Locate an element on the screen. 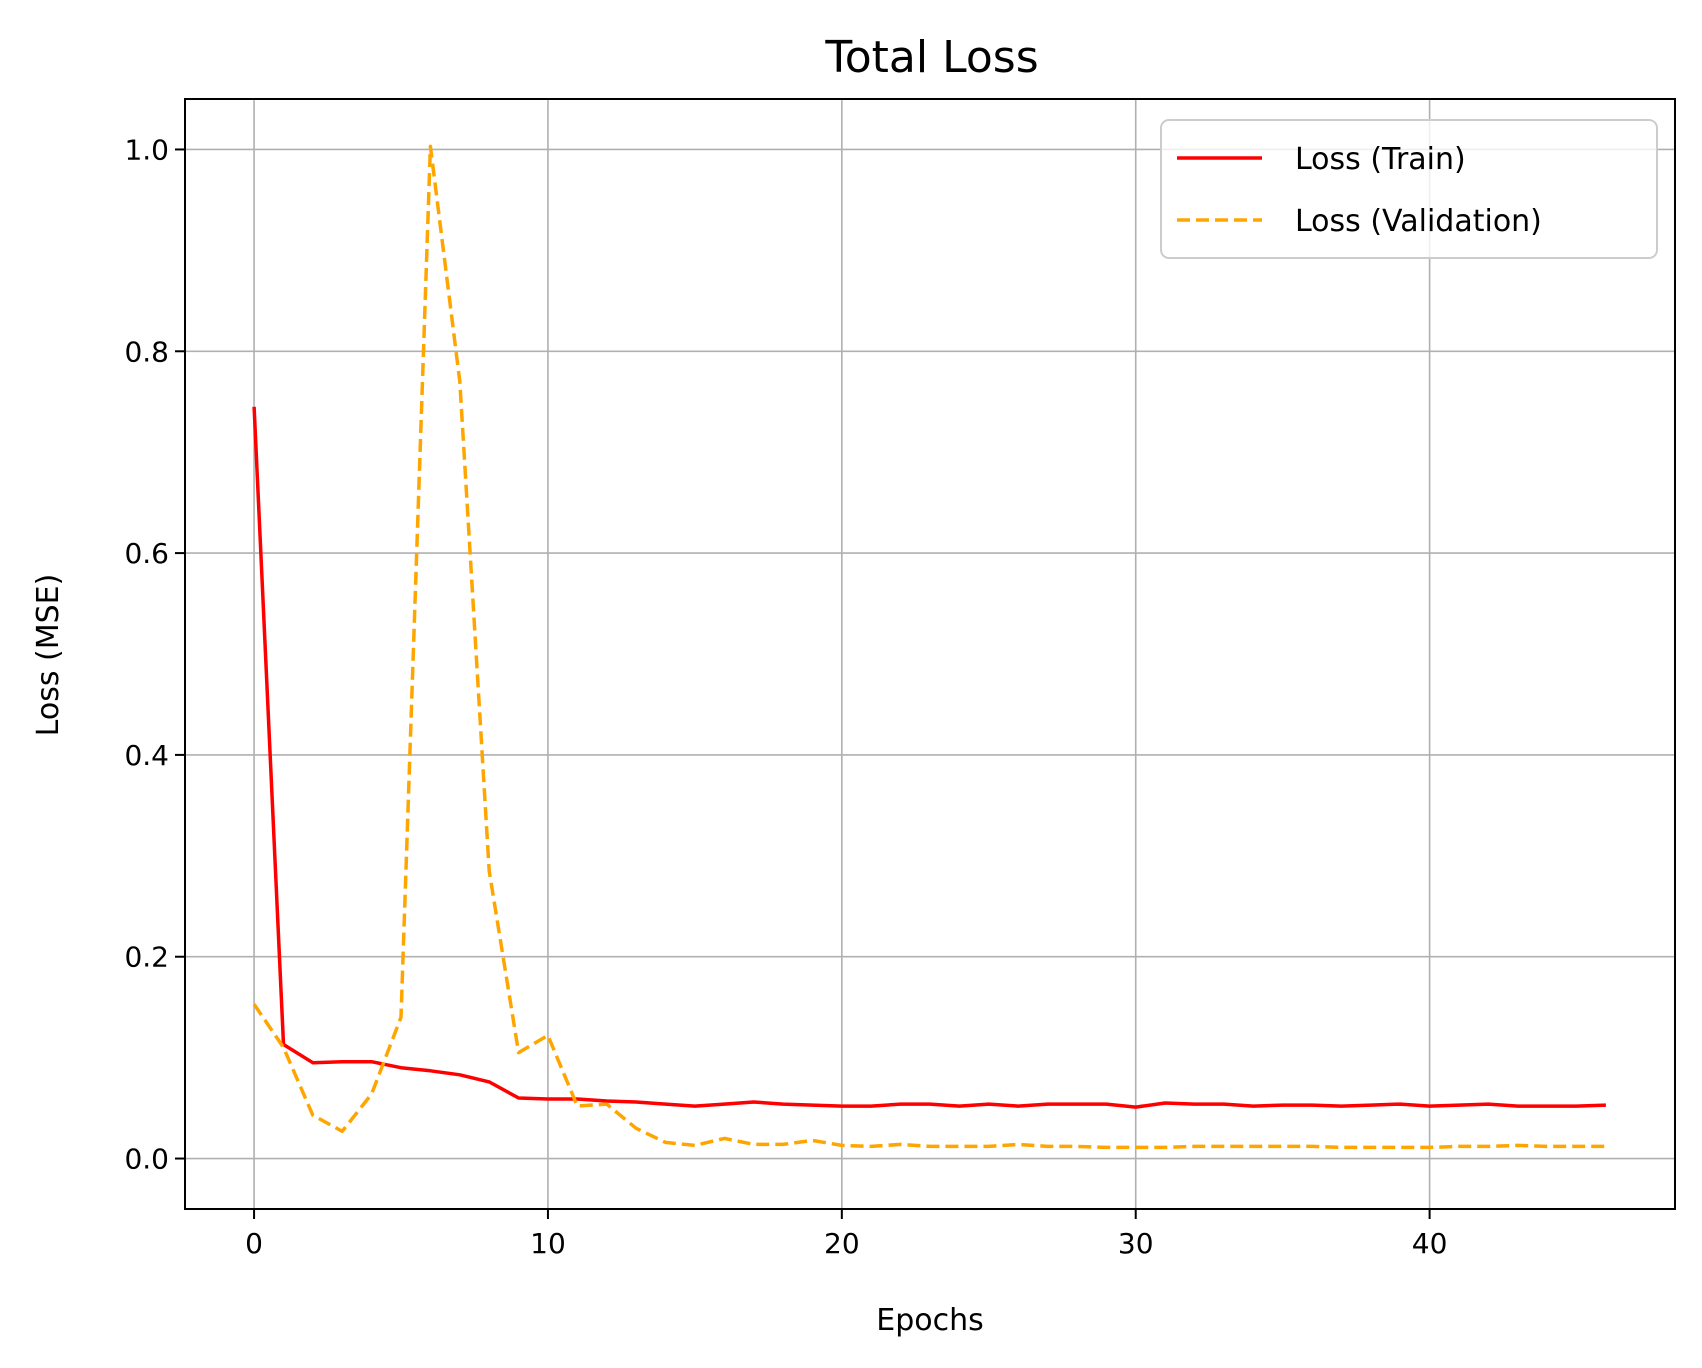 This screenshot has height=1368, width=1702. x-axis-label: Epochs is located at coordinates (930, 1320).